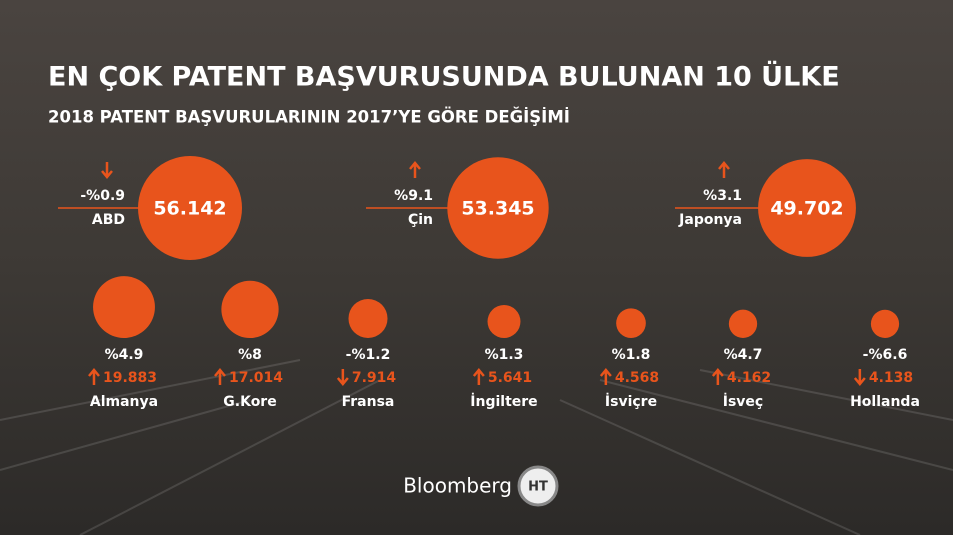  I want to click on country-name: G.Kore, so click(249, 402).